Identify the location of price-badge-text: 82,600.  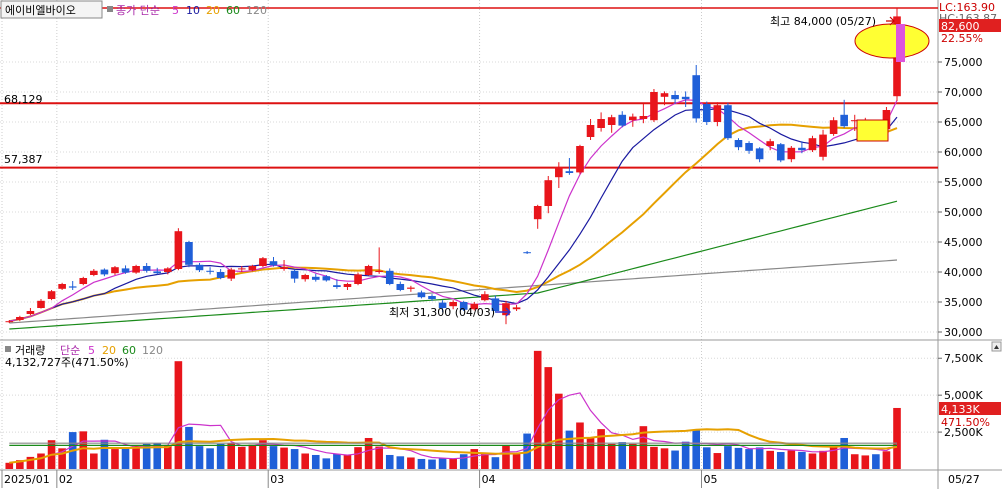
(960, 26).